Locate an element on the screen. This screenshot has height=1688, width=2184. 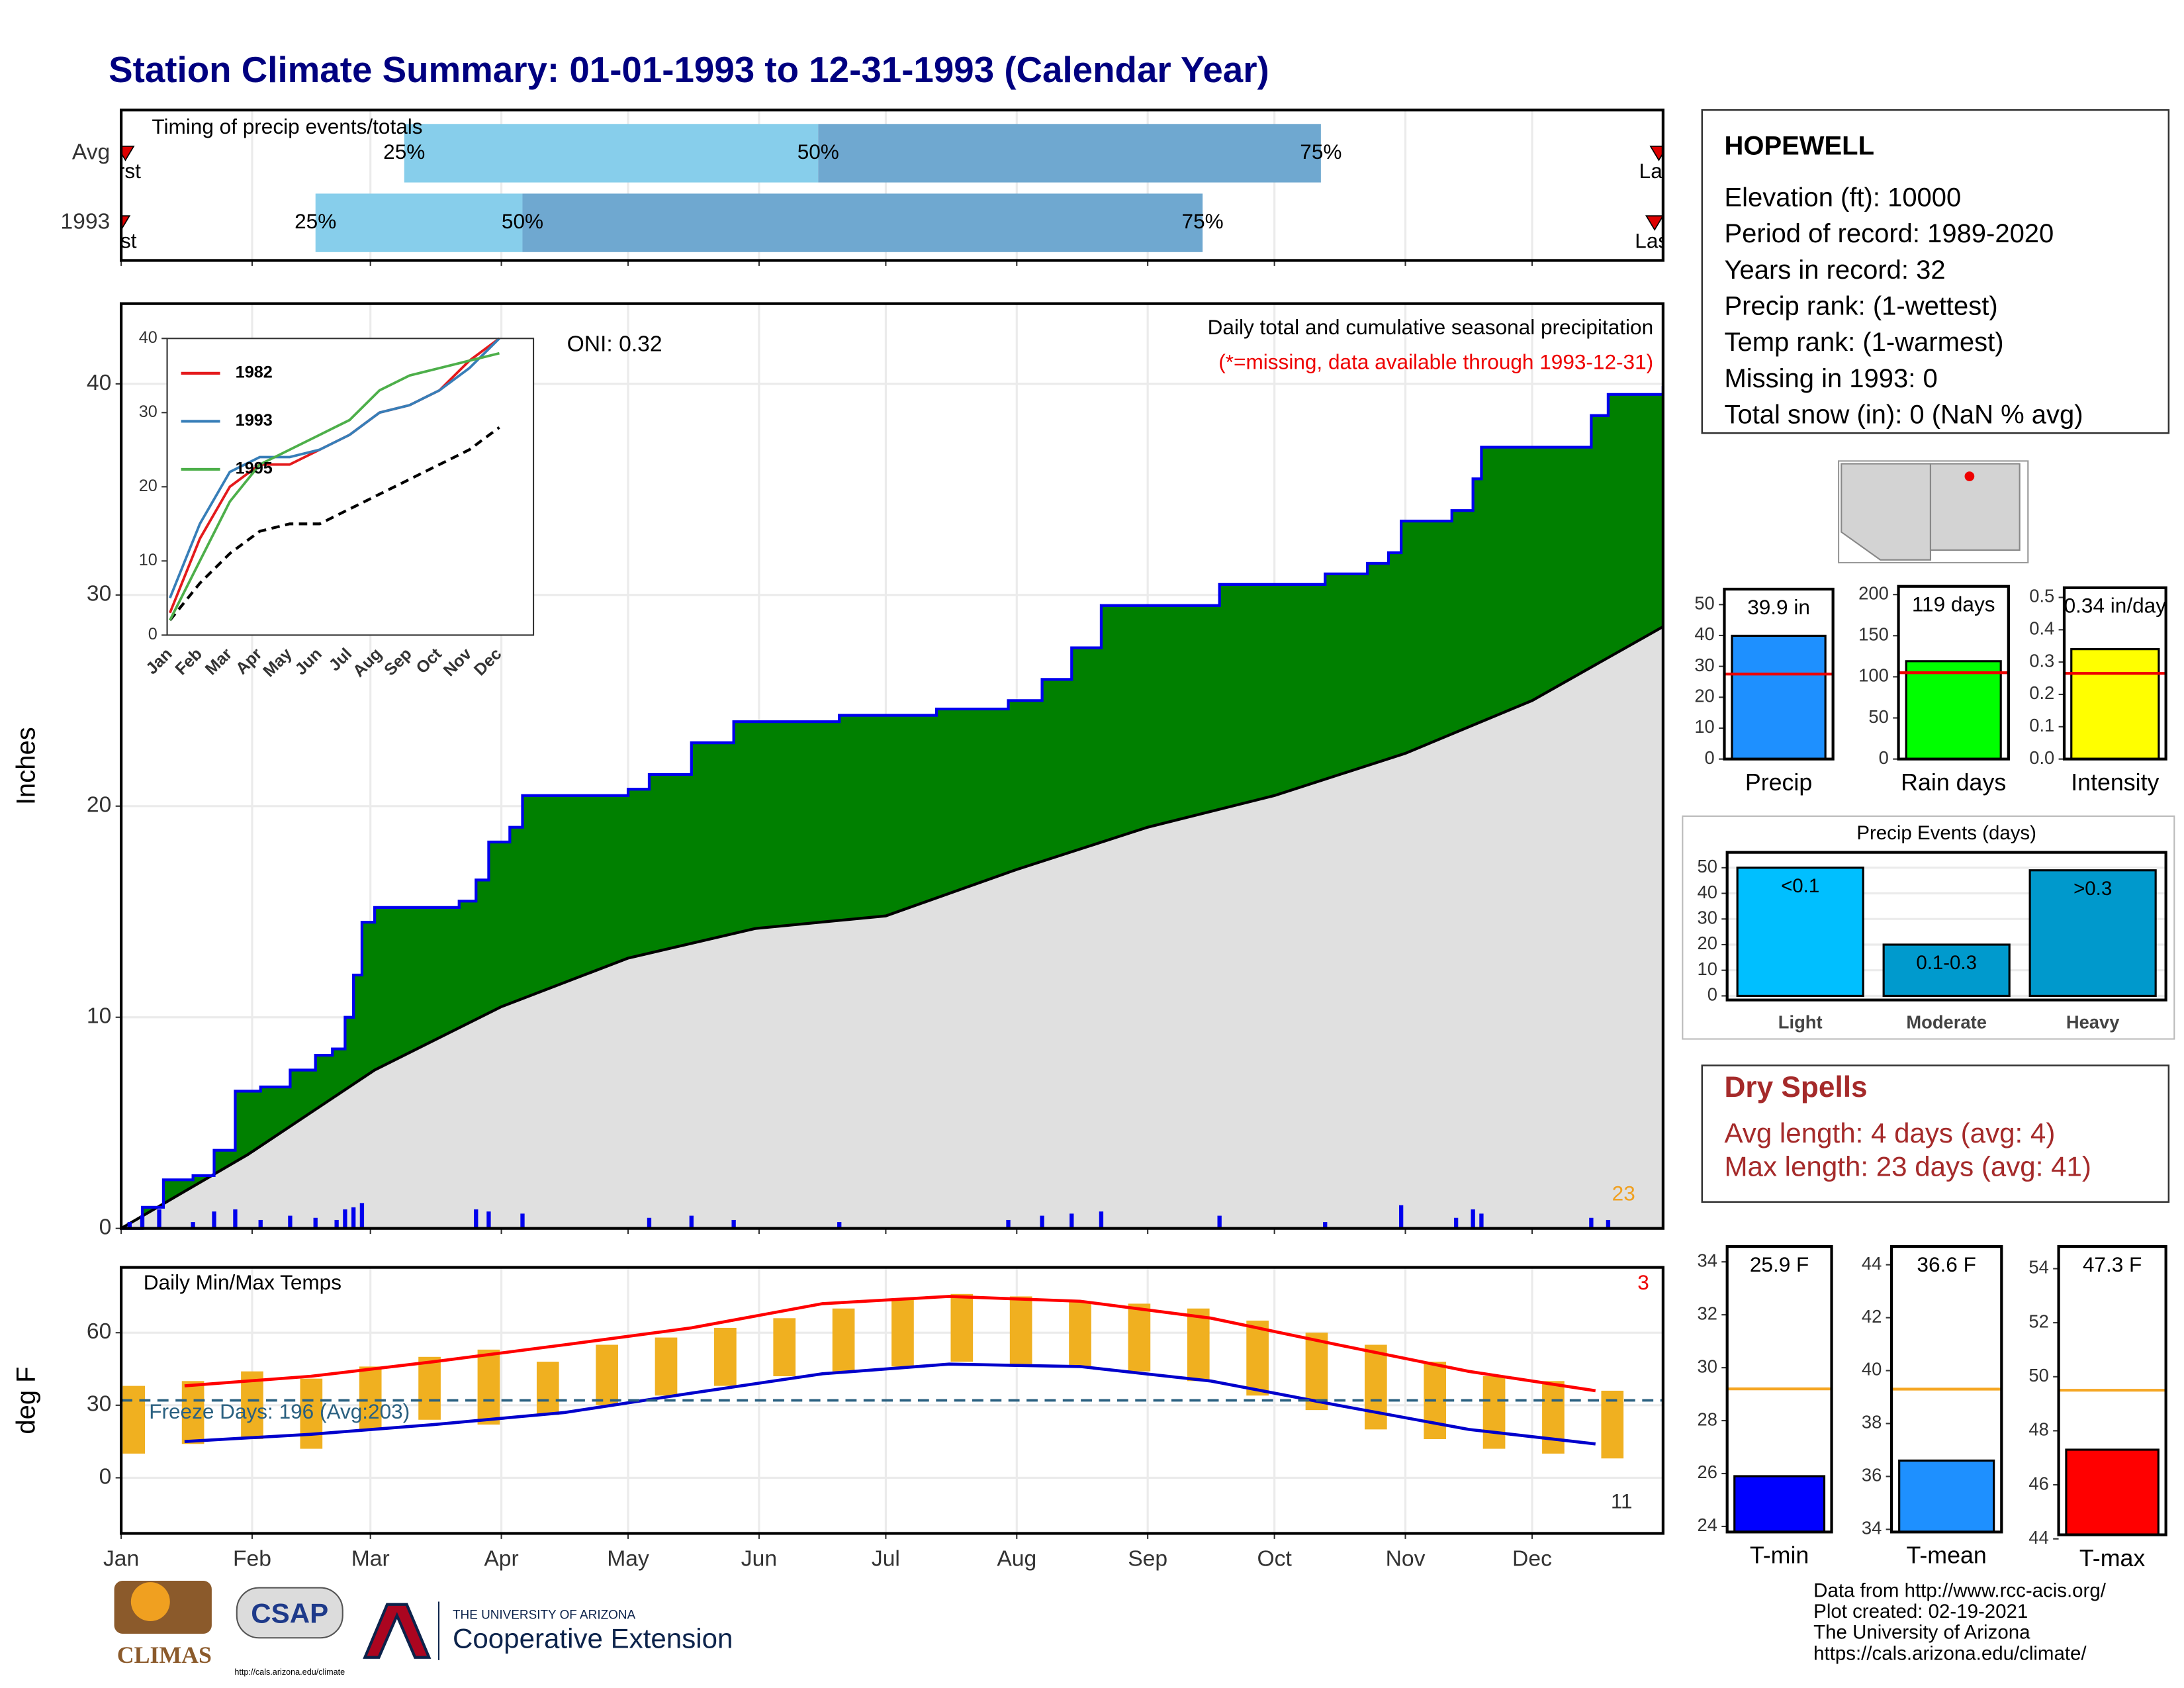
climas-sun is located at coordinates (150, 1602).